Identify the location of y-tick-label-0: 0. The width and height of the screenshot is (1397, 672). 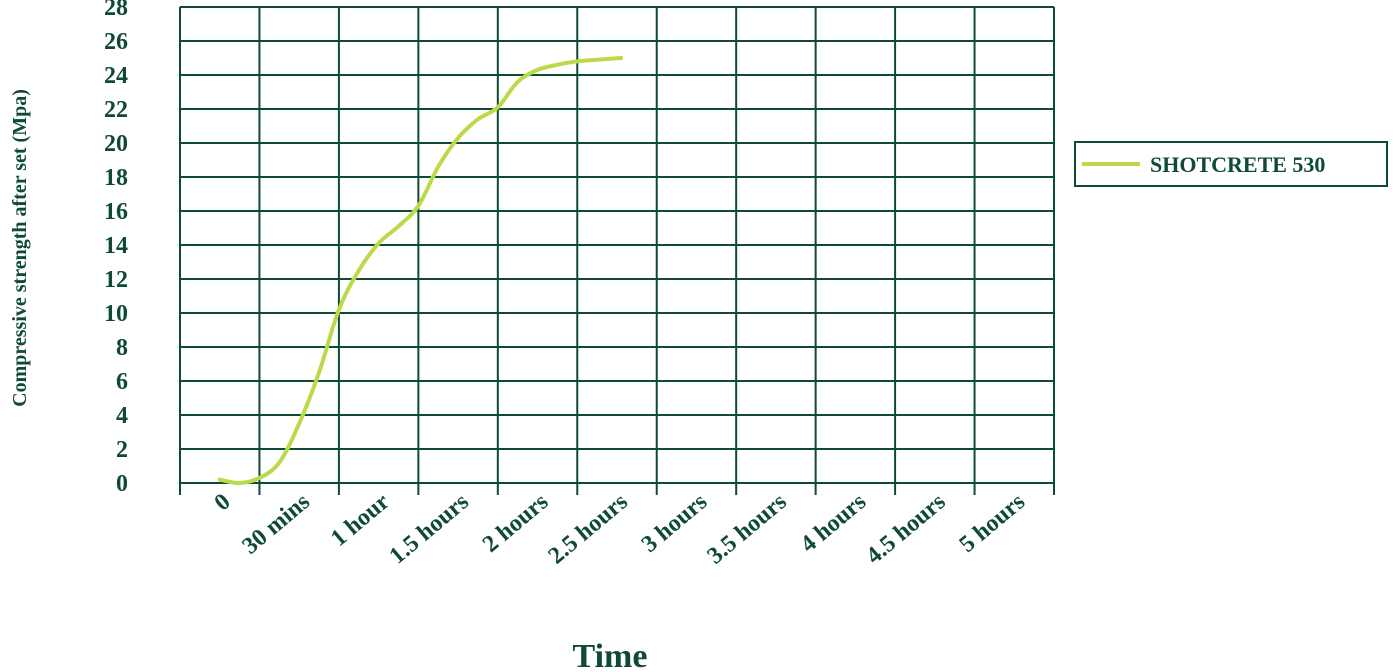
(122, 484).